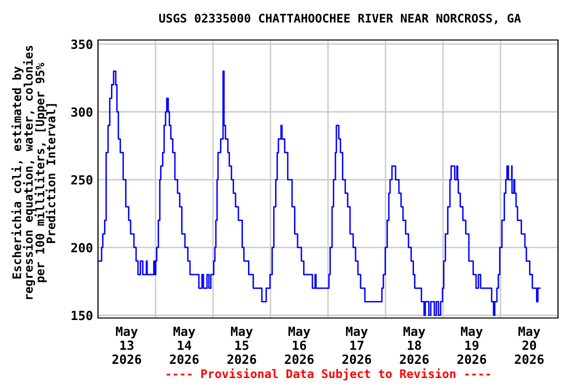  I want to click on x-tick-label: May 15 2026, so click(241, 345).